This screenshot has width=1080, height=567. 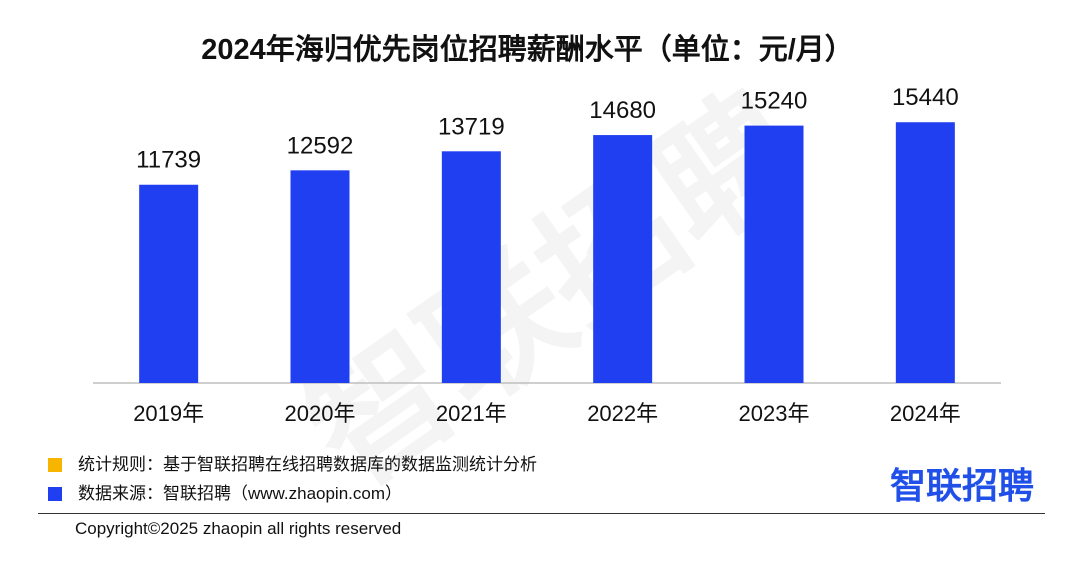 What do you see at coordinates (622, 413) in the screenshot?
I see `x-tick-label: 2022年` at bounding box center [622, 413].